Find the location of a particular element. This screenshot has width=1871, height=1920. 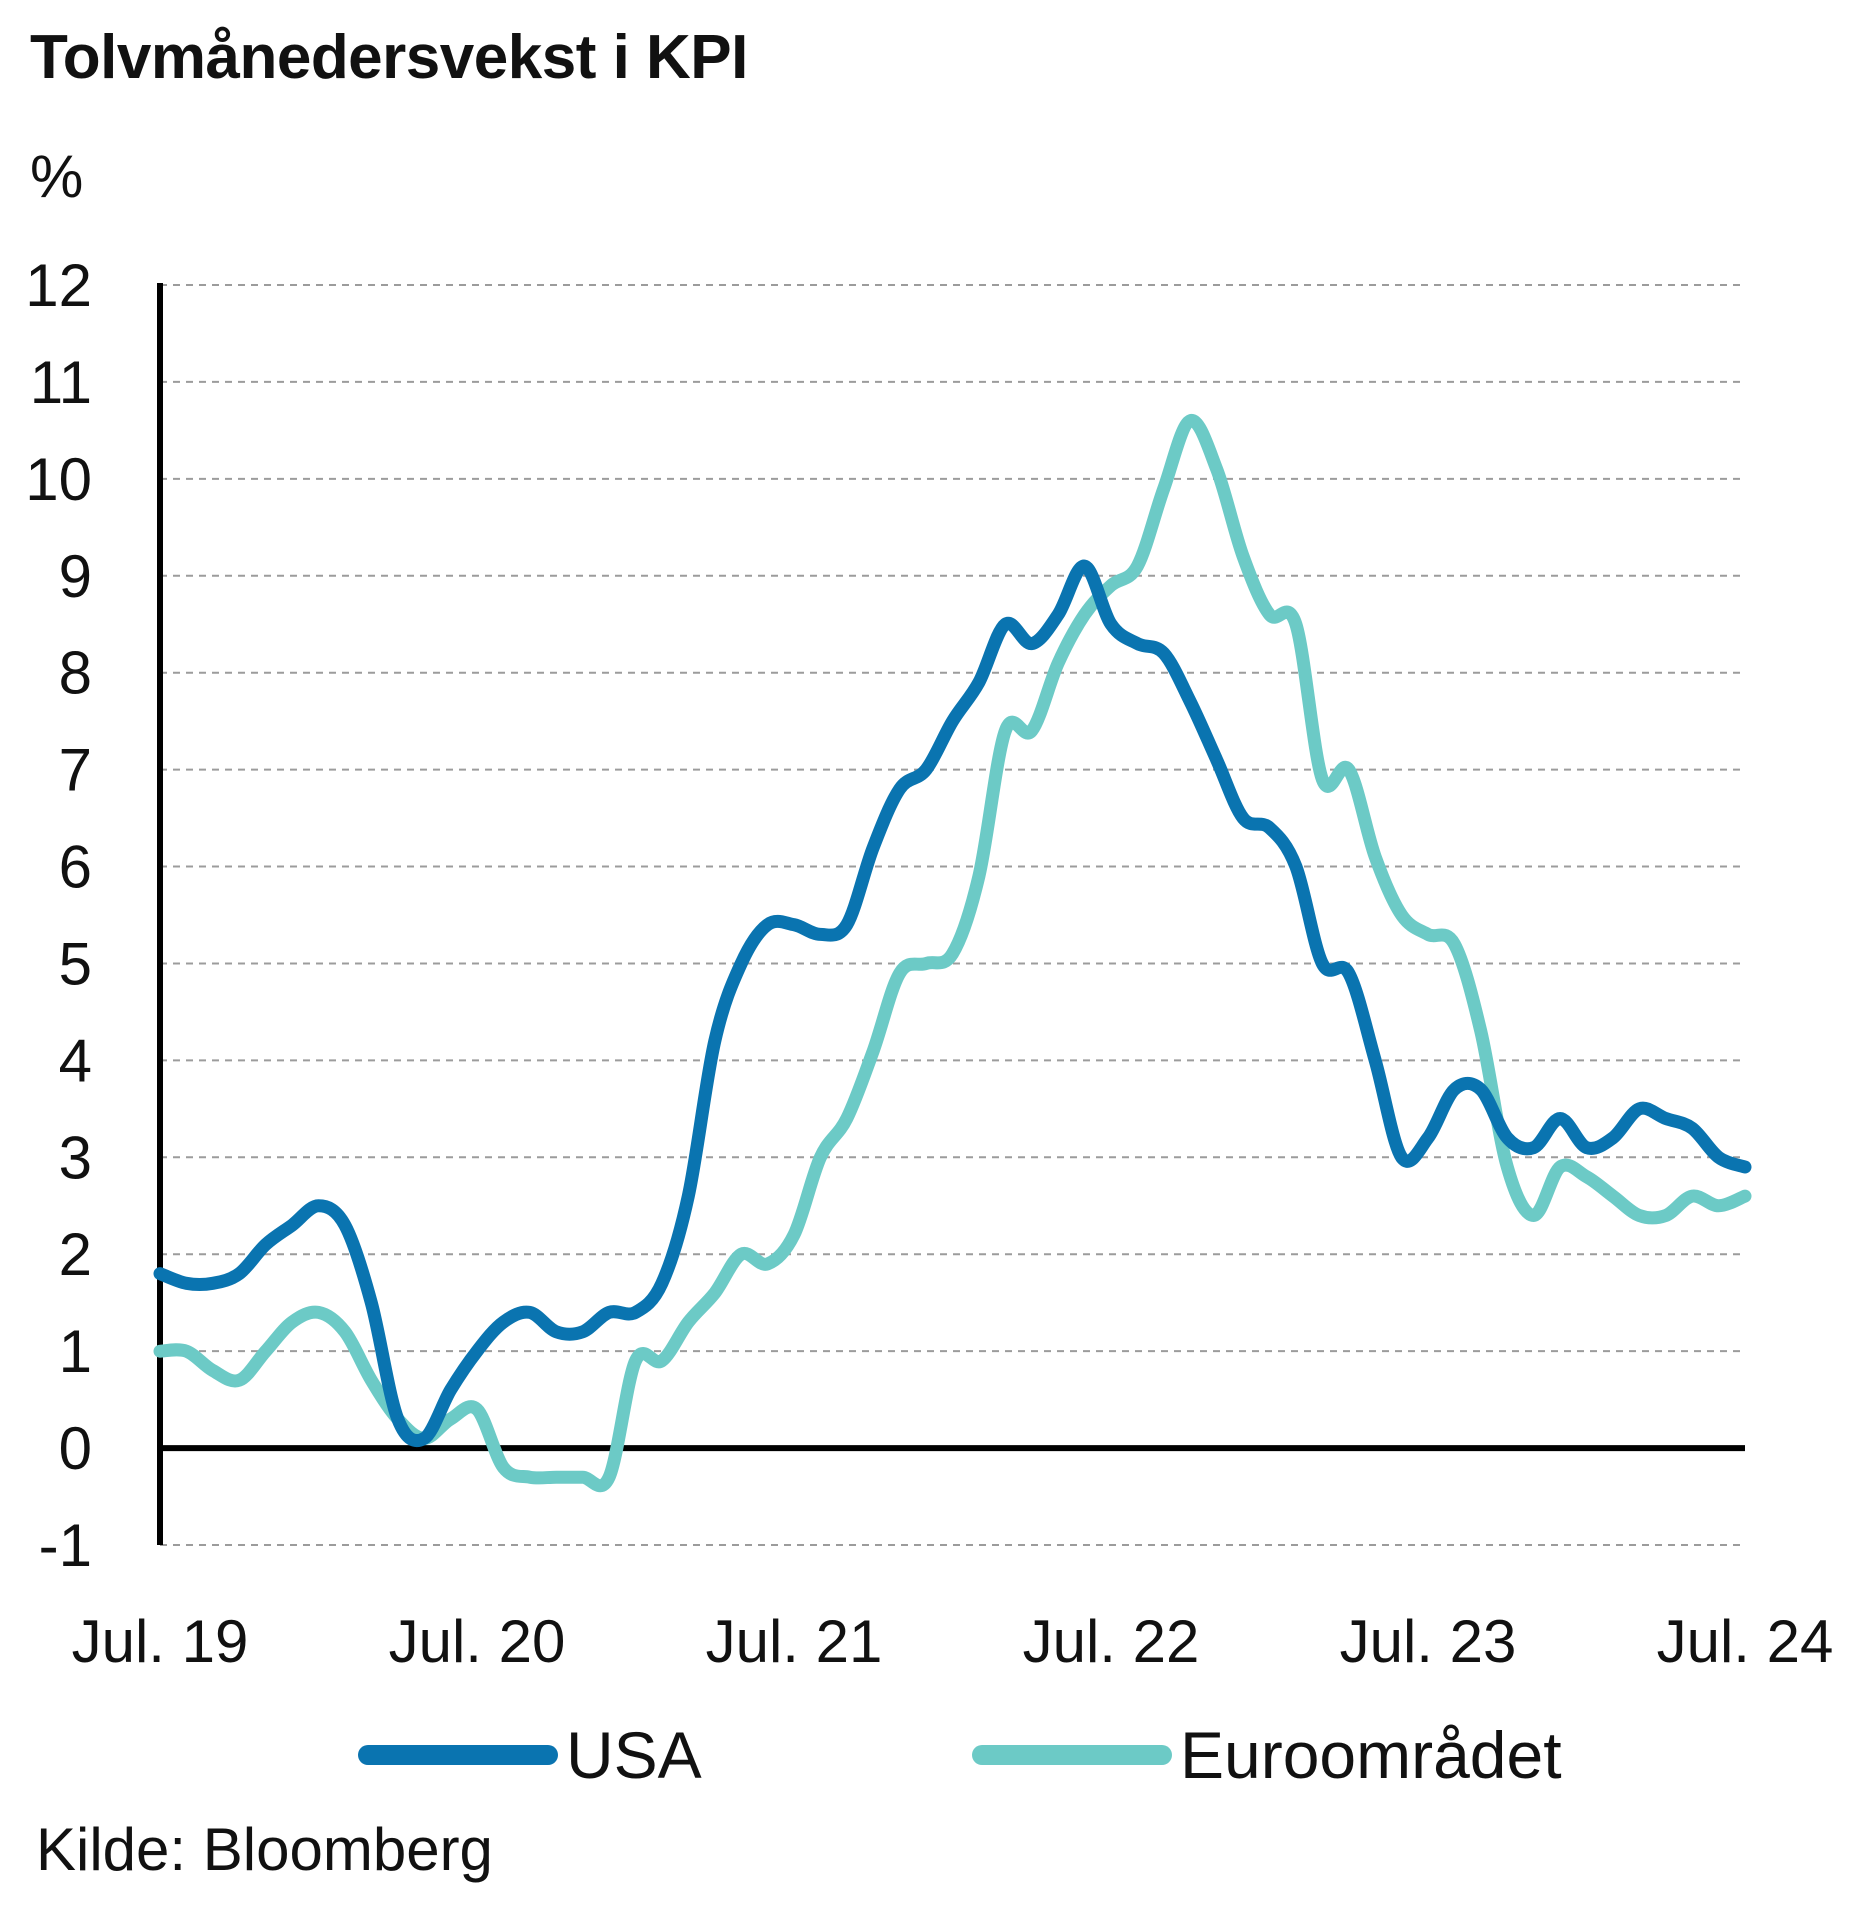

y-tick-label: 1 is located at coordinates (75, 1351).